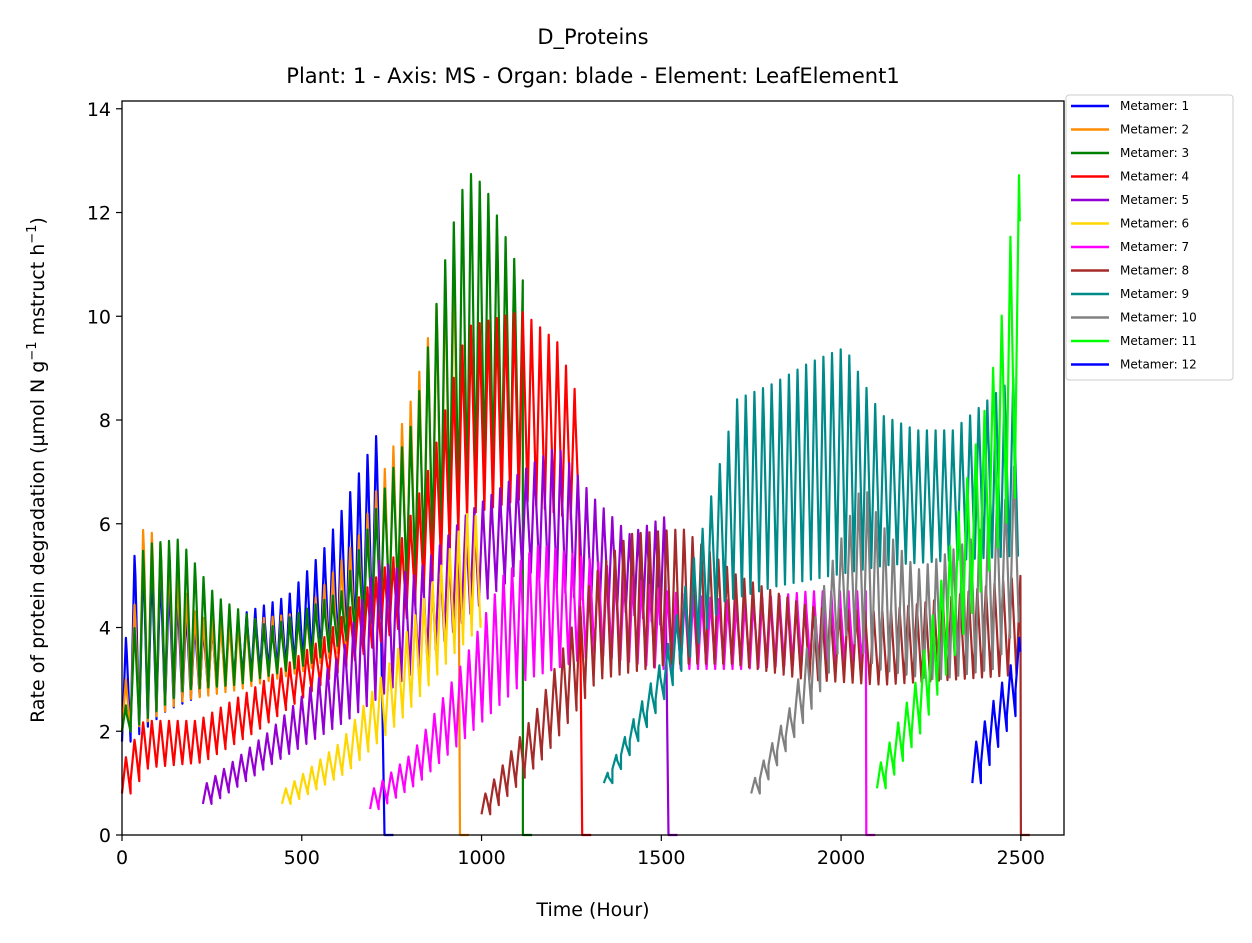 The height and width of the screenshot is (943, 1252). I want to click on legend-label: Metamer: 9, so click(1154, 294).